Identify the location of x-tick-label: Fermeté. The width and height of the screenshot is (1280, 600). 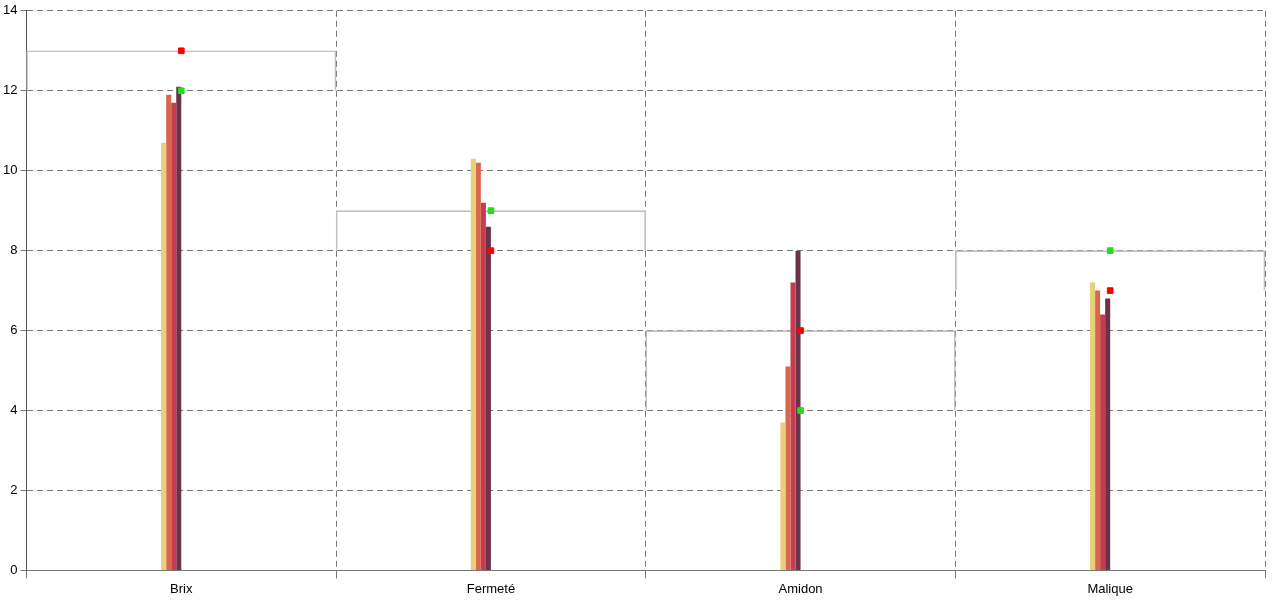
(491, 588).